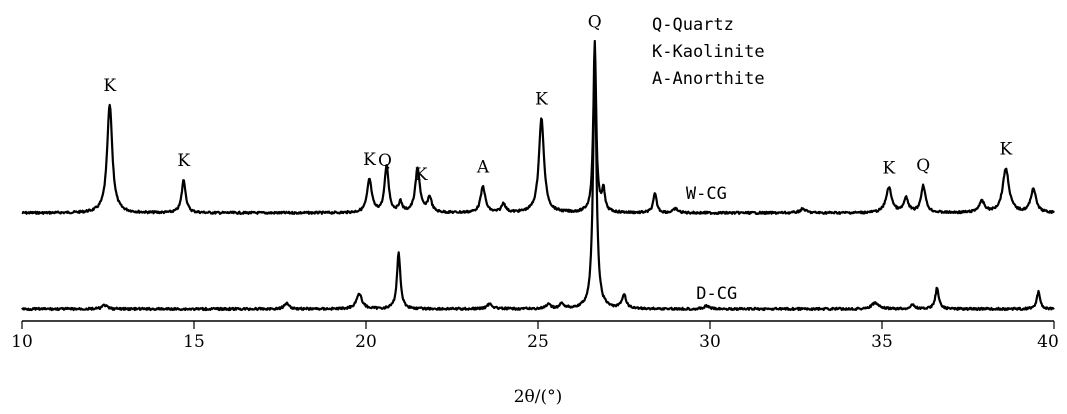  I want to click on x-tick-label: 40, so click(1048, 342).